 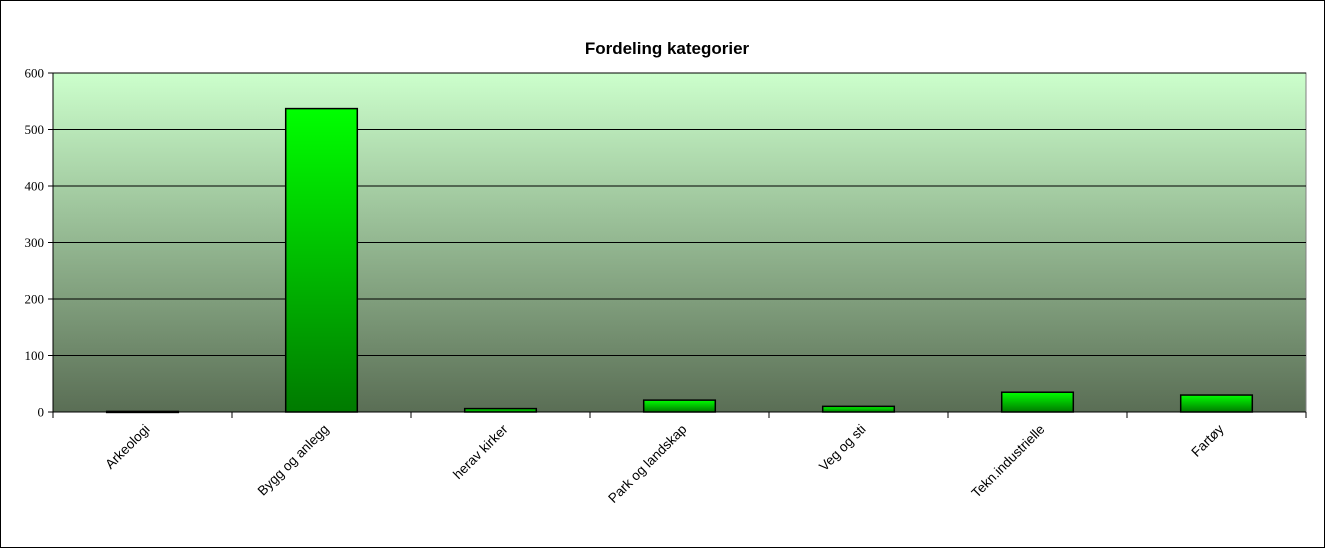 I want to click on x-tick-label: herav kirker, so click(x=480, y=451).